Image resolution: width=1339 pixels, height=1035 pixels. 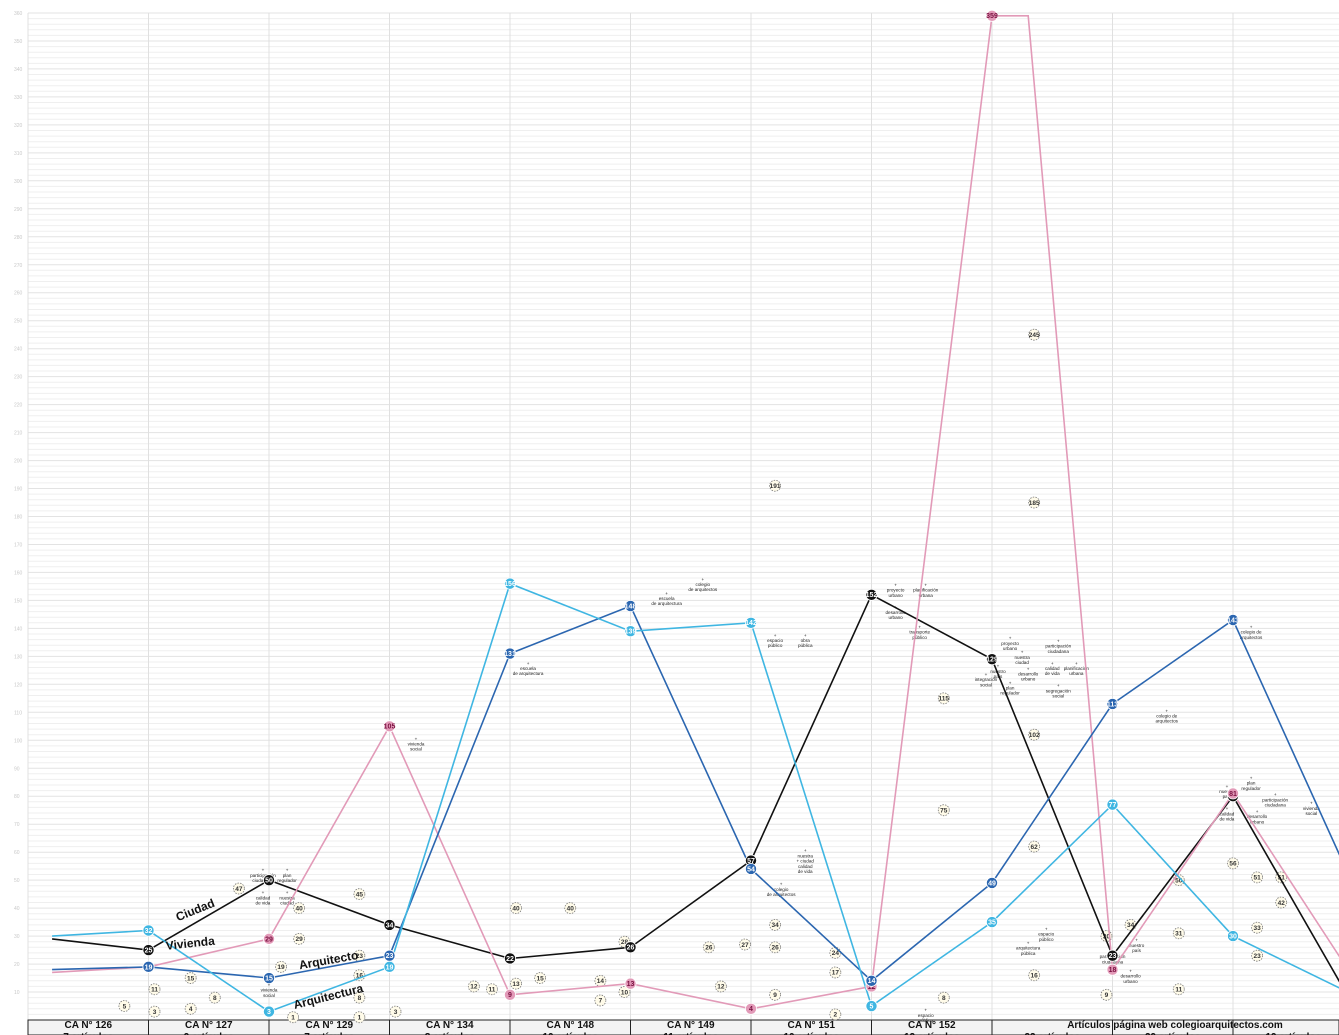 I want to click on series-point-label: 26, so click(x=631, y=948).